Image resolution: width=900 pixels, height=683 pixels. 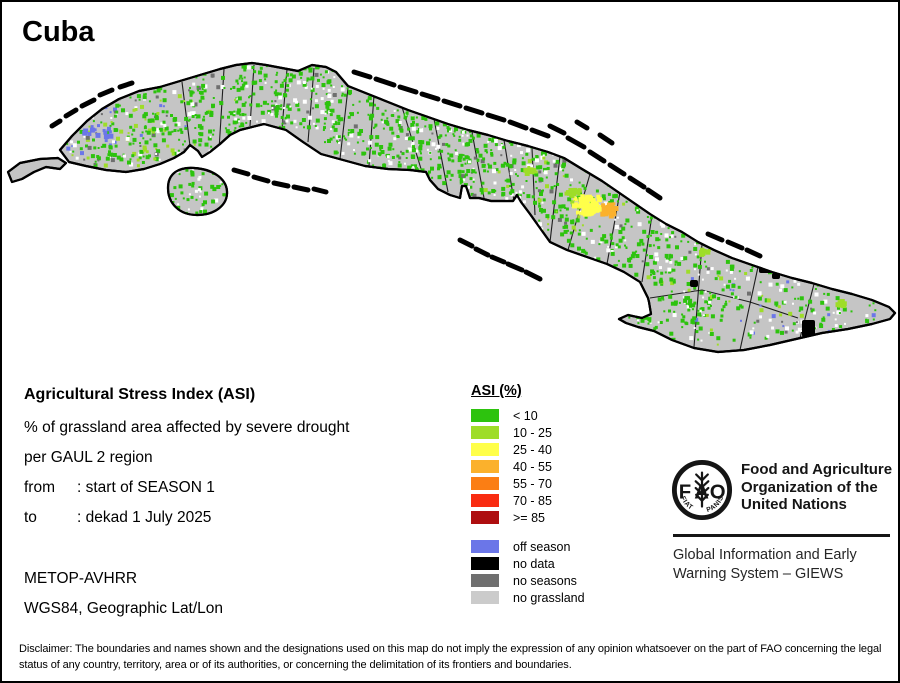 I want to click on legend-extra-list: off season no data no seasons no grassland, so click(x=528, y=572).